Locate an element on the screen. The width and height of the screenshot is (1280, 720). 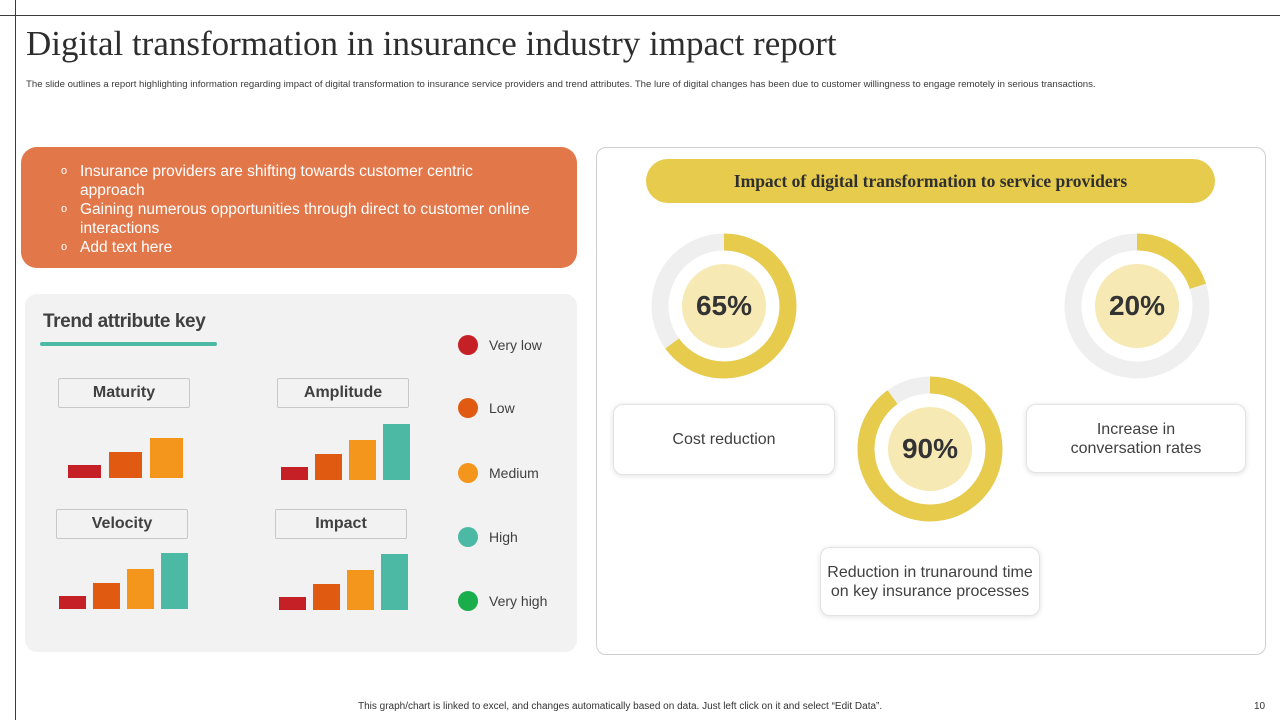
metric-label-impact: Impact is located at coordinates (341, 524).